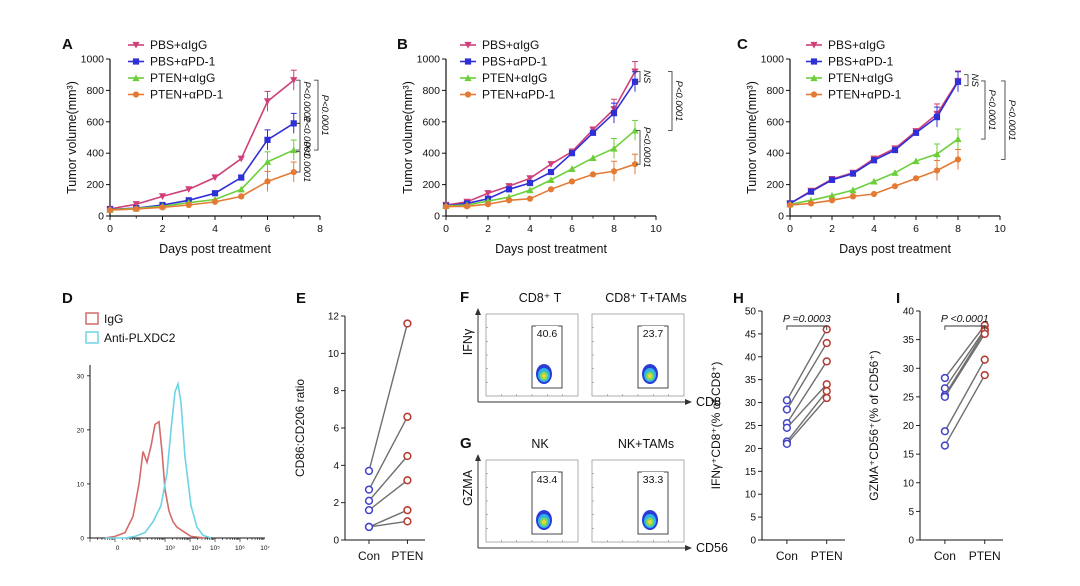 The width and height of the screenshot is (1080, 586). I want to click on panel-label: B, so click(402, 44).